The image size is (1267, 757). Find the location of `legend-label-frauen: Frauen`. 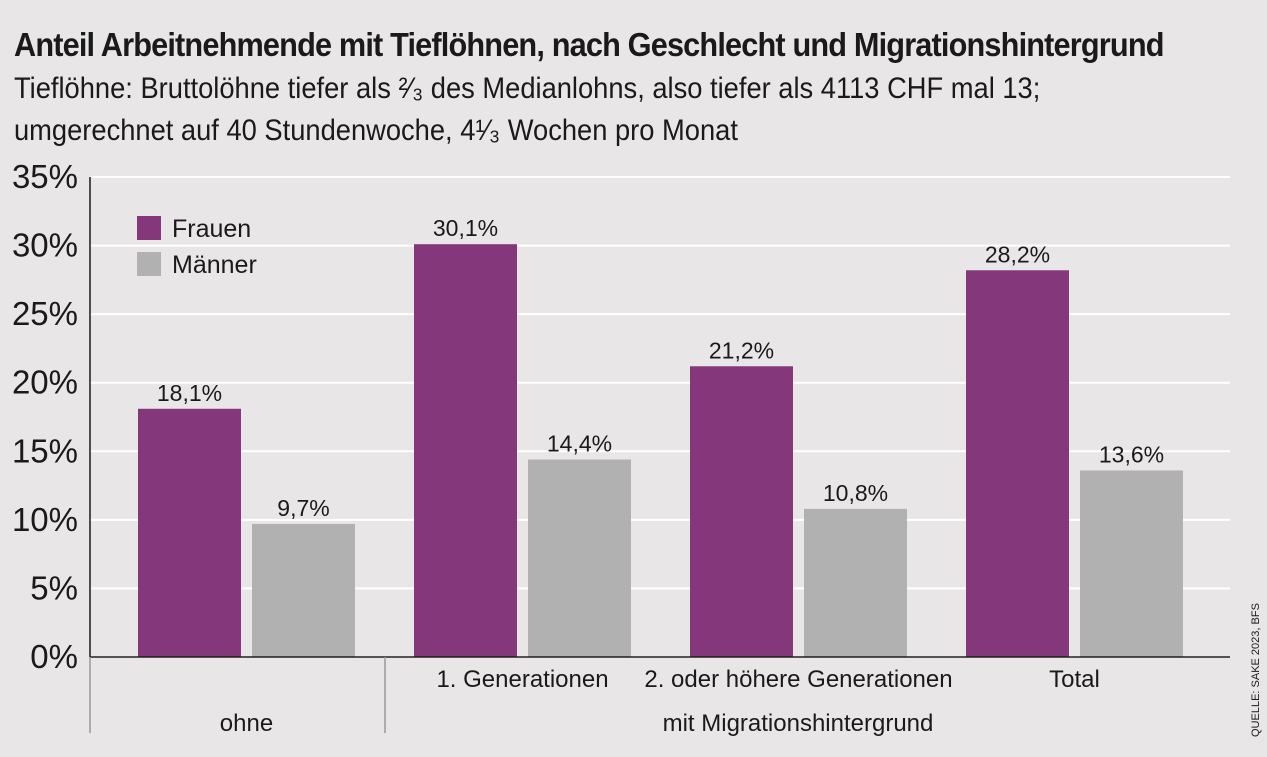

legend-label-frauen: Frauen is located at coordinates (211, 229).